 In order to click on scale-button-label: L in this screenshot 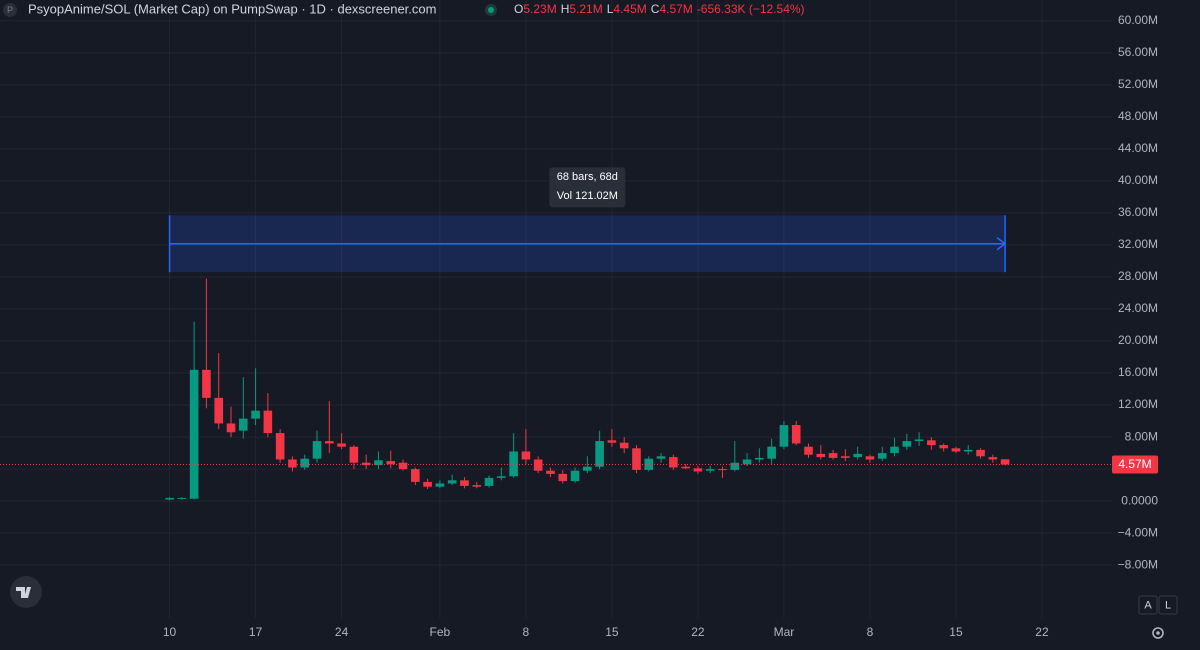, I will do `click(1168, 605)`.